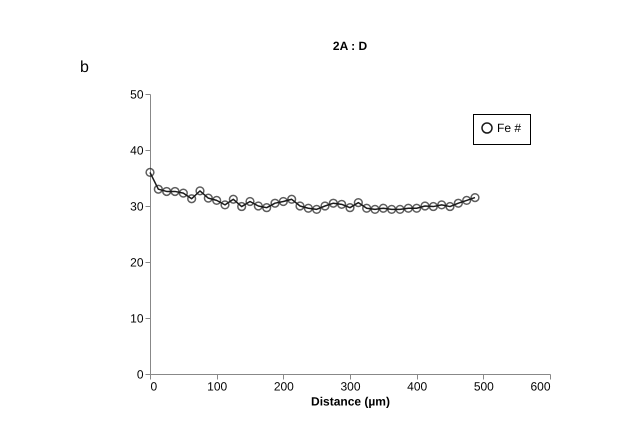 The height and width of the screenshot is (439, 632). Describe the element at coordinates (137, 263) in the screenshot. I see `y-tick-label: 20` at that location.